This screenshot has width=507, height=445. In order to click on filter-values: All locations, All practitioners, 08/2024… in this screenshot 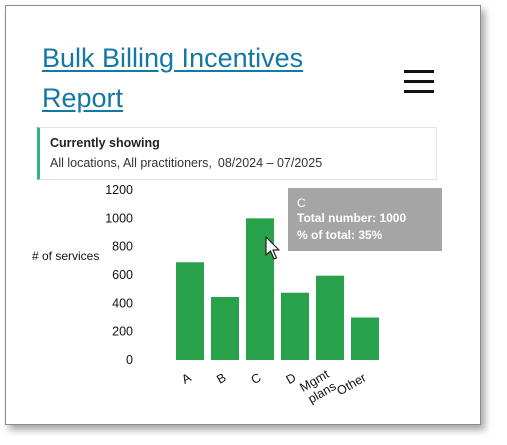, I will do `click(186, 163)`.